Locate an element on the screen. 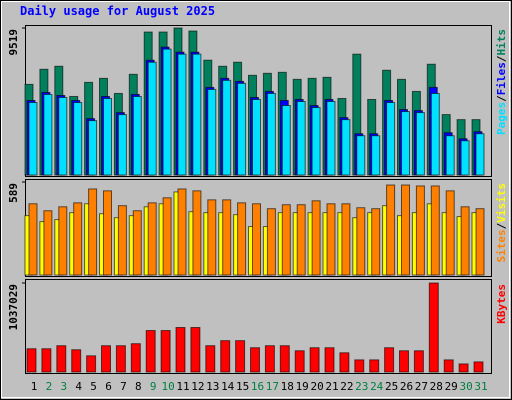 This screenshot has height=400, width=512. x-tick-label: 26 is located at coordinates (406, 386).